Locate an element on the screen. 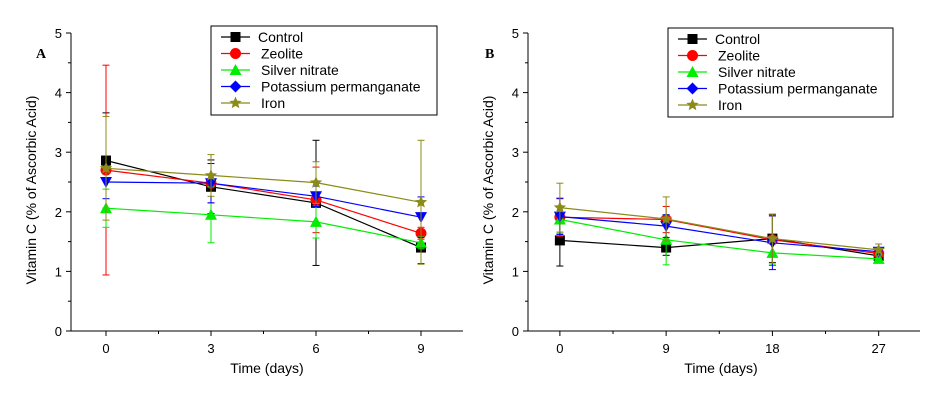 Image resolution: width=942 pixels, height=401 pixels. series-control is located at coordinates (719, 240).